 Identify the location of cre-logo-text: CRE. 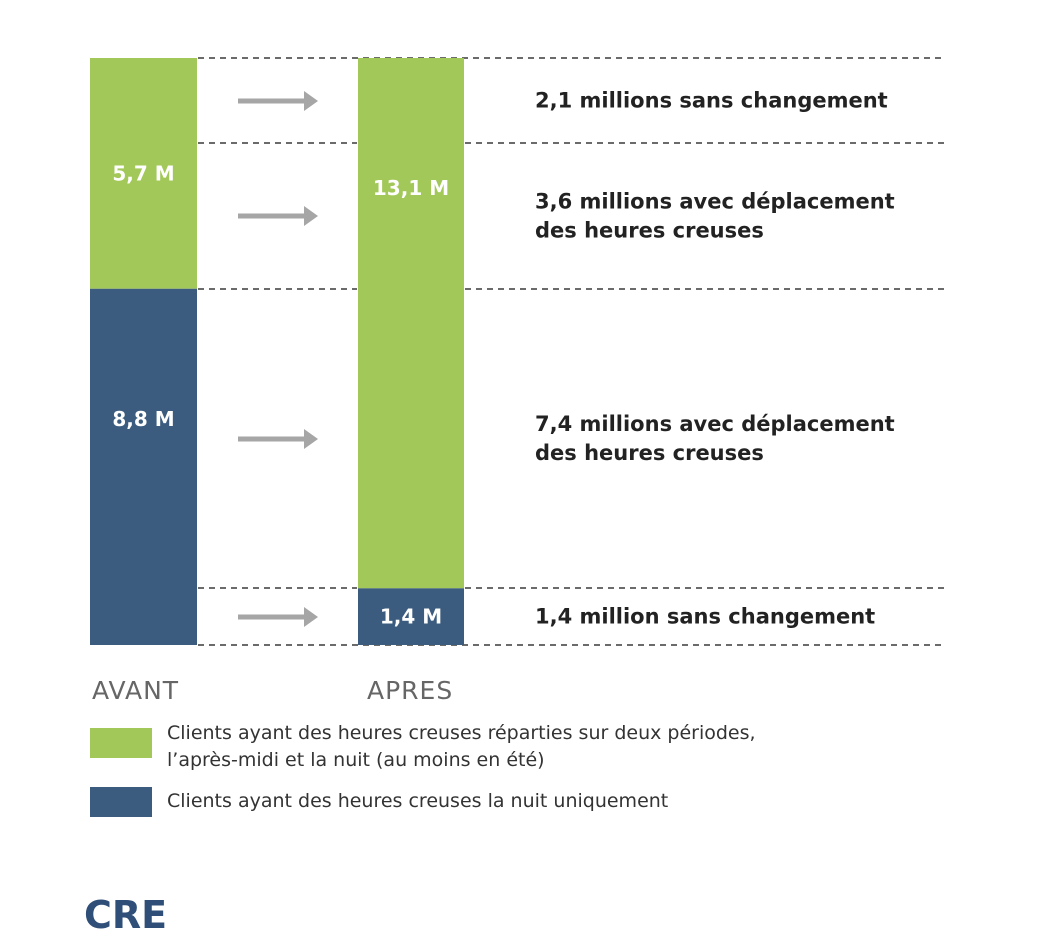
(125, 915).